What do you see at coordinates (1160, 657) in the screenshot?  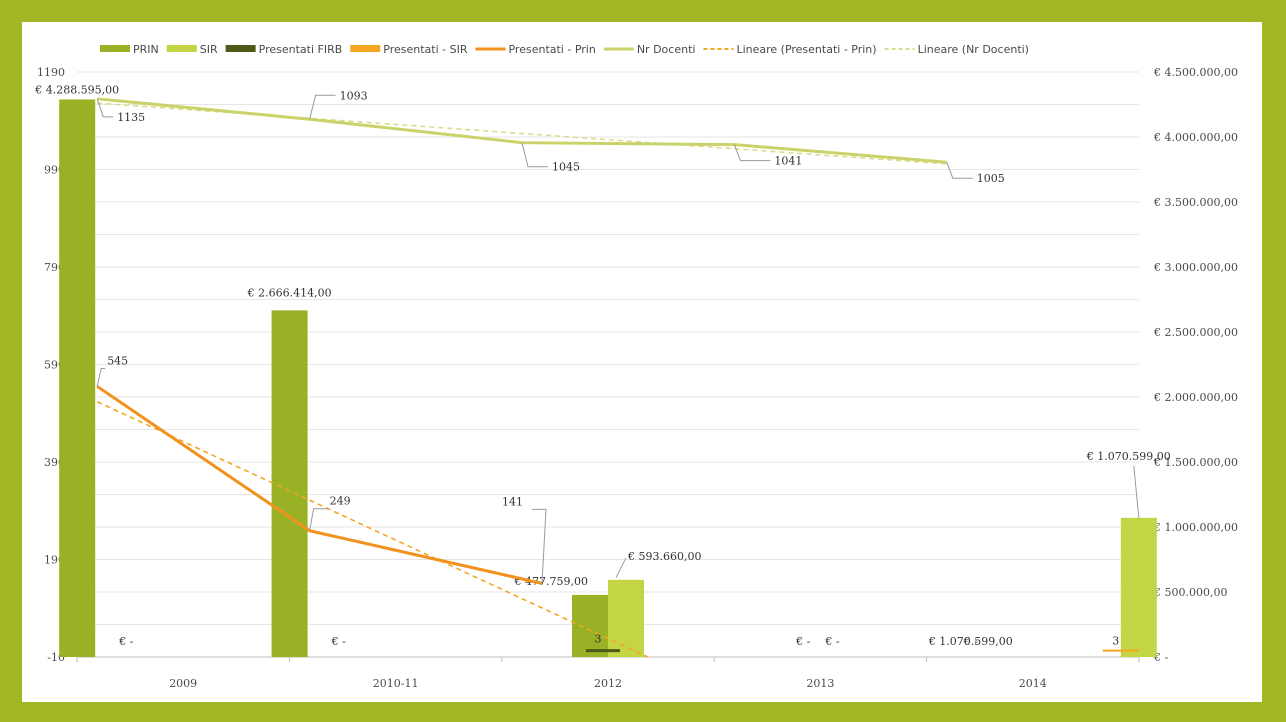 I see `y-right-tick-label: € -` at bounding box center [1160, 657].